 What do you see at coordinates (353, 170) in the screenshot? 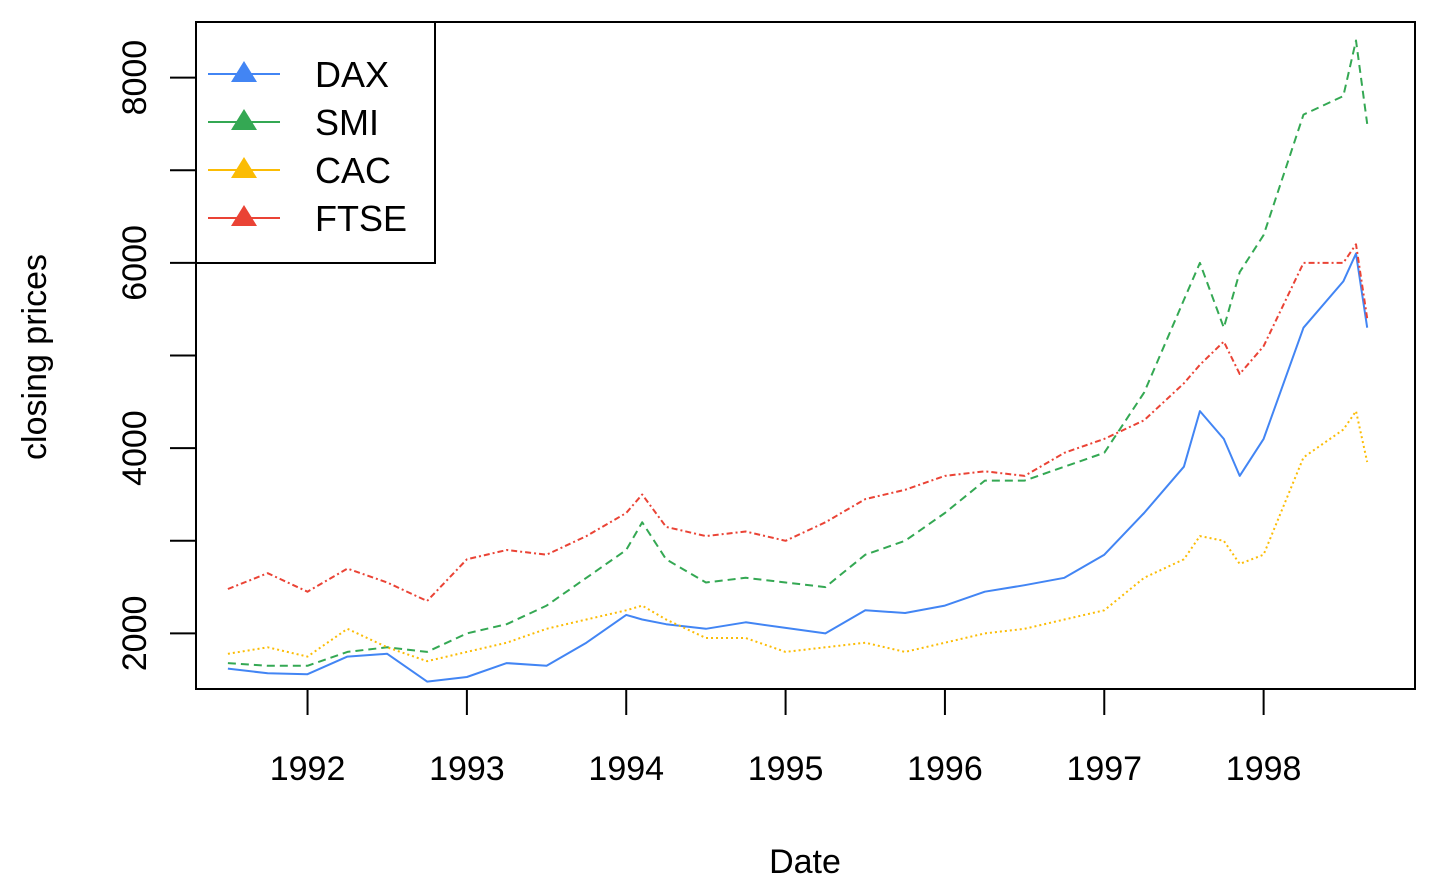
I see `legend-label: CAC` at bounding box center [353, 170].